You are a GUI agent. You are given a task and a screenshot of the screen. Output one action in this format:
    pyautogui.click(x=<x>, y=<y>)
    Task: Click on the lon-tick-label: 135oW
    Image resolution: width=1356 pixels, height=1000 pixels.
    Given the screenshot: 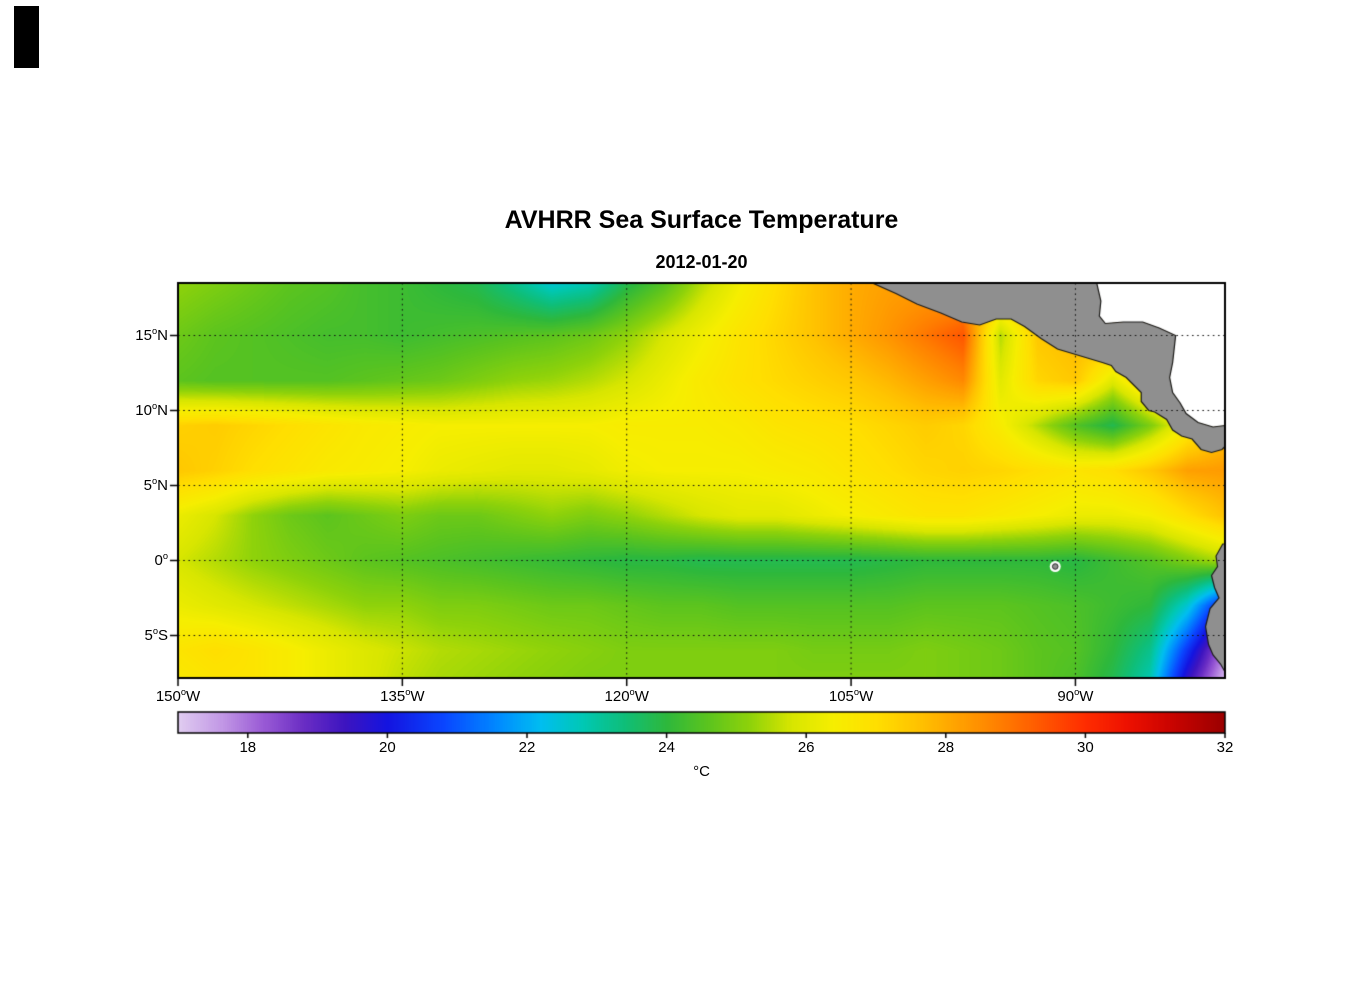 What is the action you would take?
    pyautogui.click(x=402, y=696)
    